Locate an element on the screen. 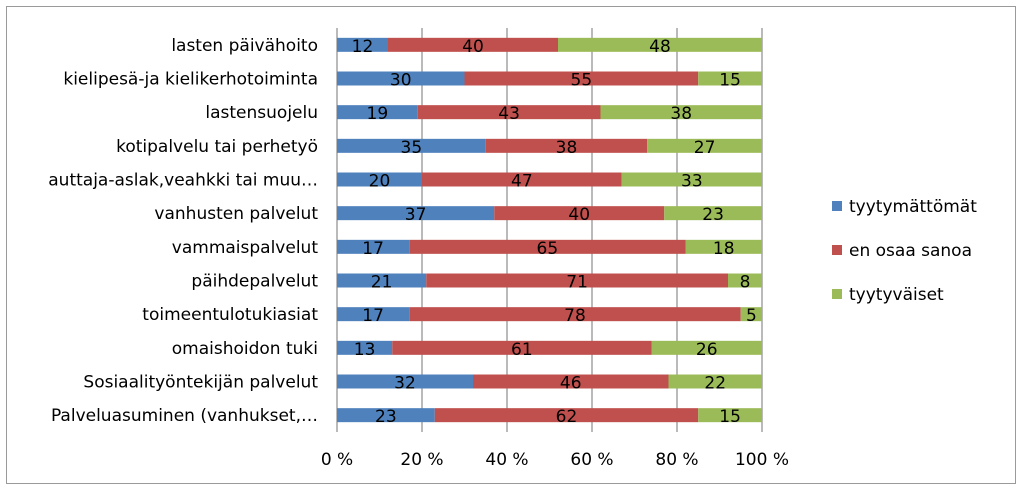 The image size is (1024, 492). data-label: 5 is located at coordinates (751, 316).